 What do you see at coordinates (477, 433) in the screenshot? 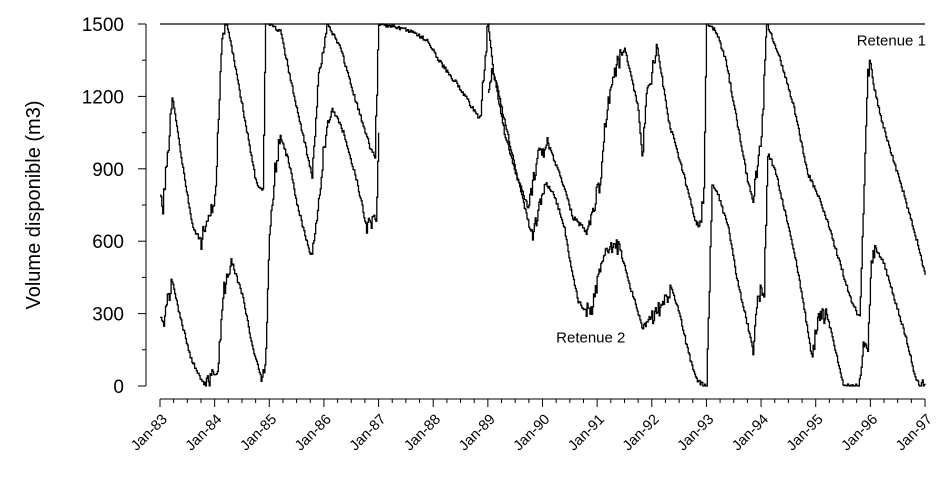
I see `x-tick-label: Jan-89` at bounding box center [477, 433].